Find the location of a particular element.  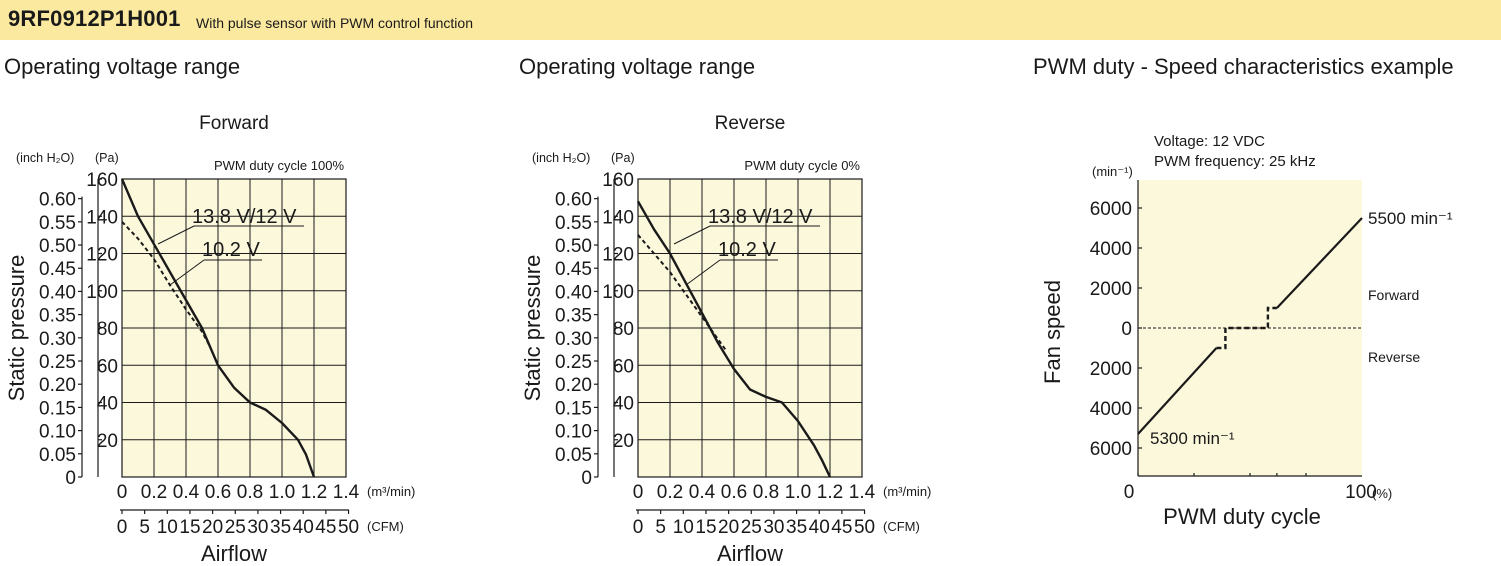

chart-title: Reverse is located at coordinates (750, 123).